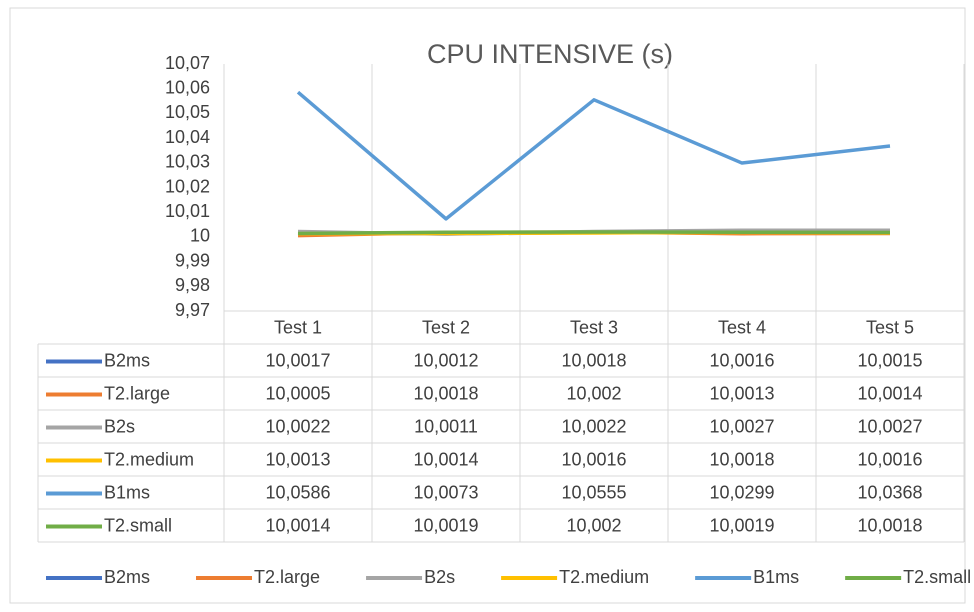  Describe the element at coordinates (445, 360) in the screenshot. I see `table-value: 10,0012` at that location.